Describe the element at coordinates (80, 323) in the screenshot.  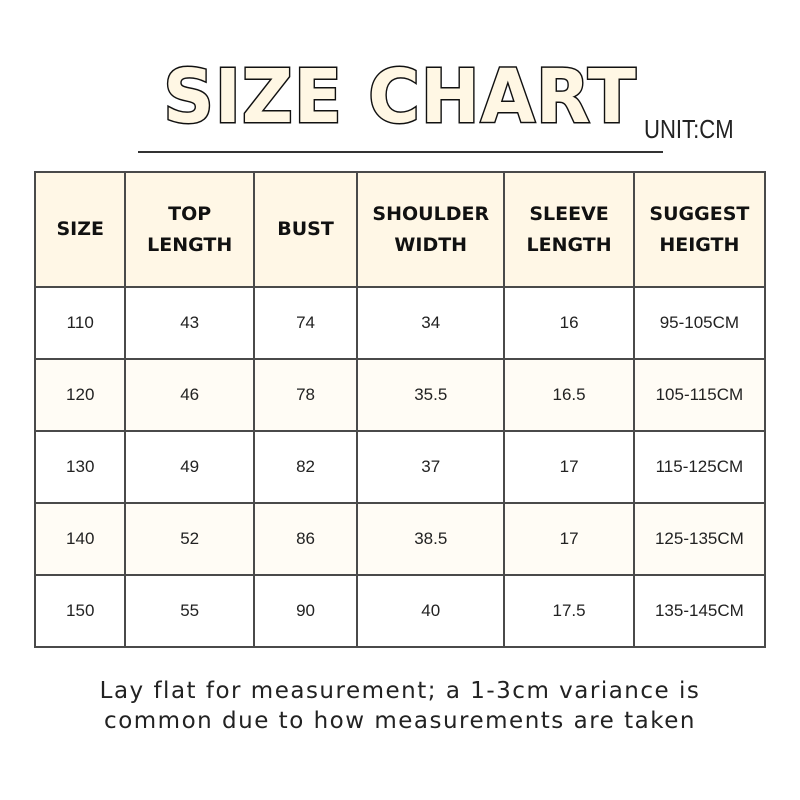
I see `table-cell: 110` at that location.